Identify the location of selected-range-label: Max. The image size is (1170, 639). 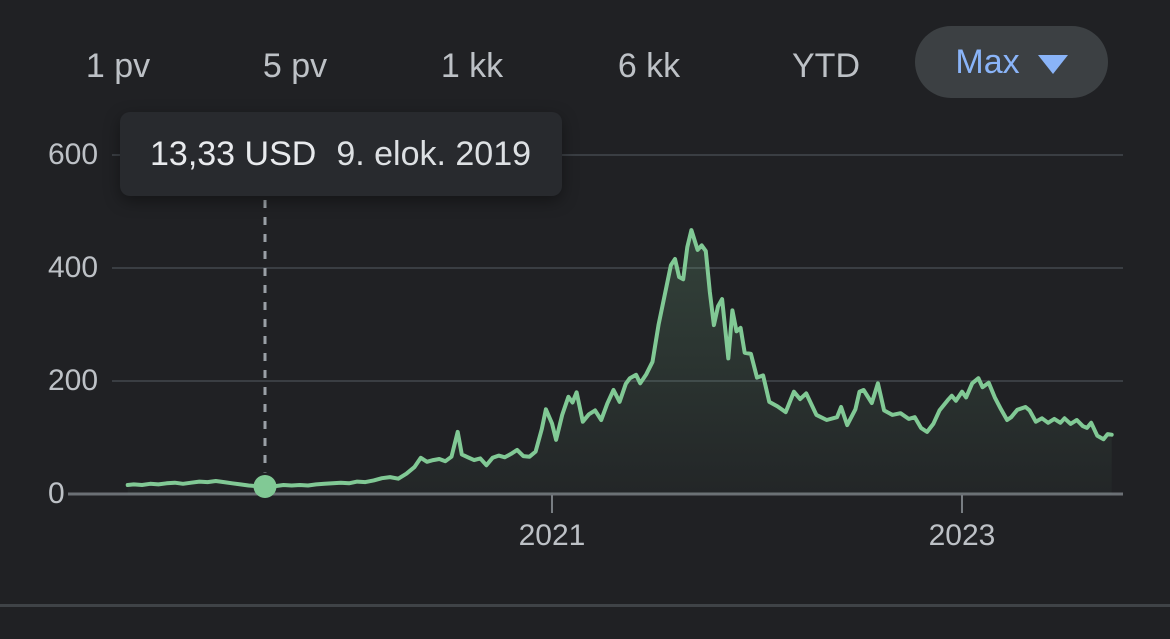
(987, 61).